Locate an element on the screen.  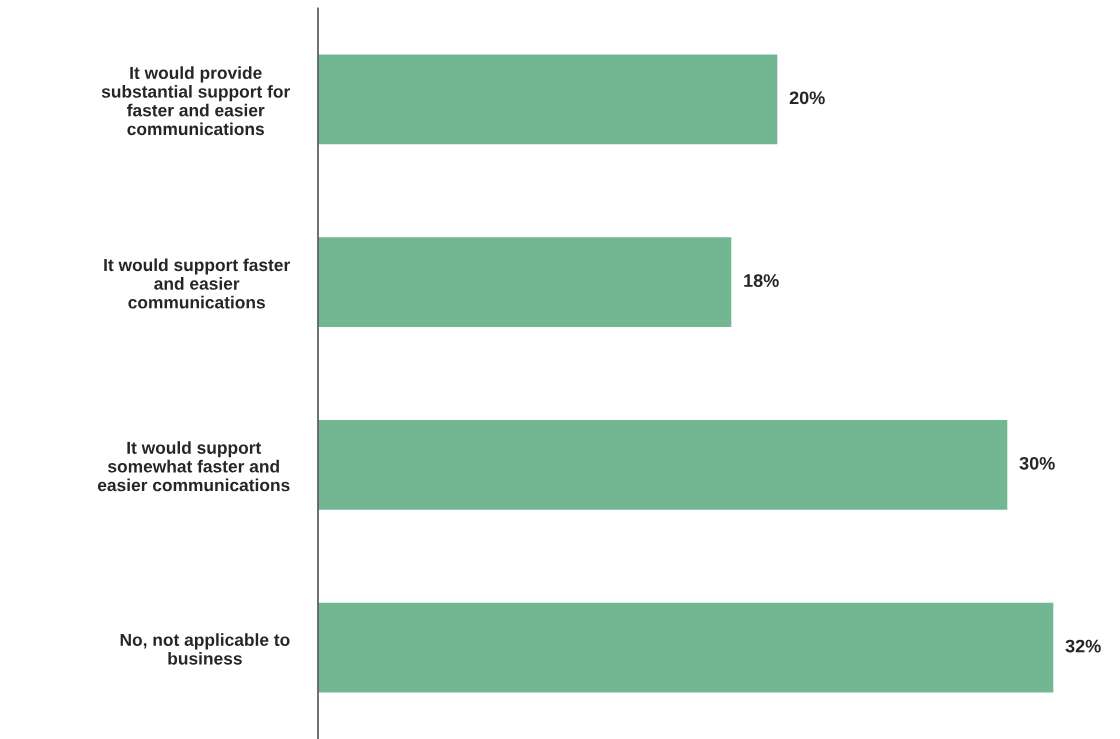
y-tick-label: It would provide substantial support for faster and easier communications is located at coordinates (195, 101).